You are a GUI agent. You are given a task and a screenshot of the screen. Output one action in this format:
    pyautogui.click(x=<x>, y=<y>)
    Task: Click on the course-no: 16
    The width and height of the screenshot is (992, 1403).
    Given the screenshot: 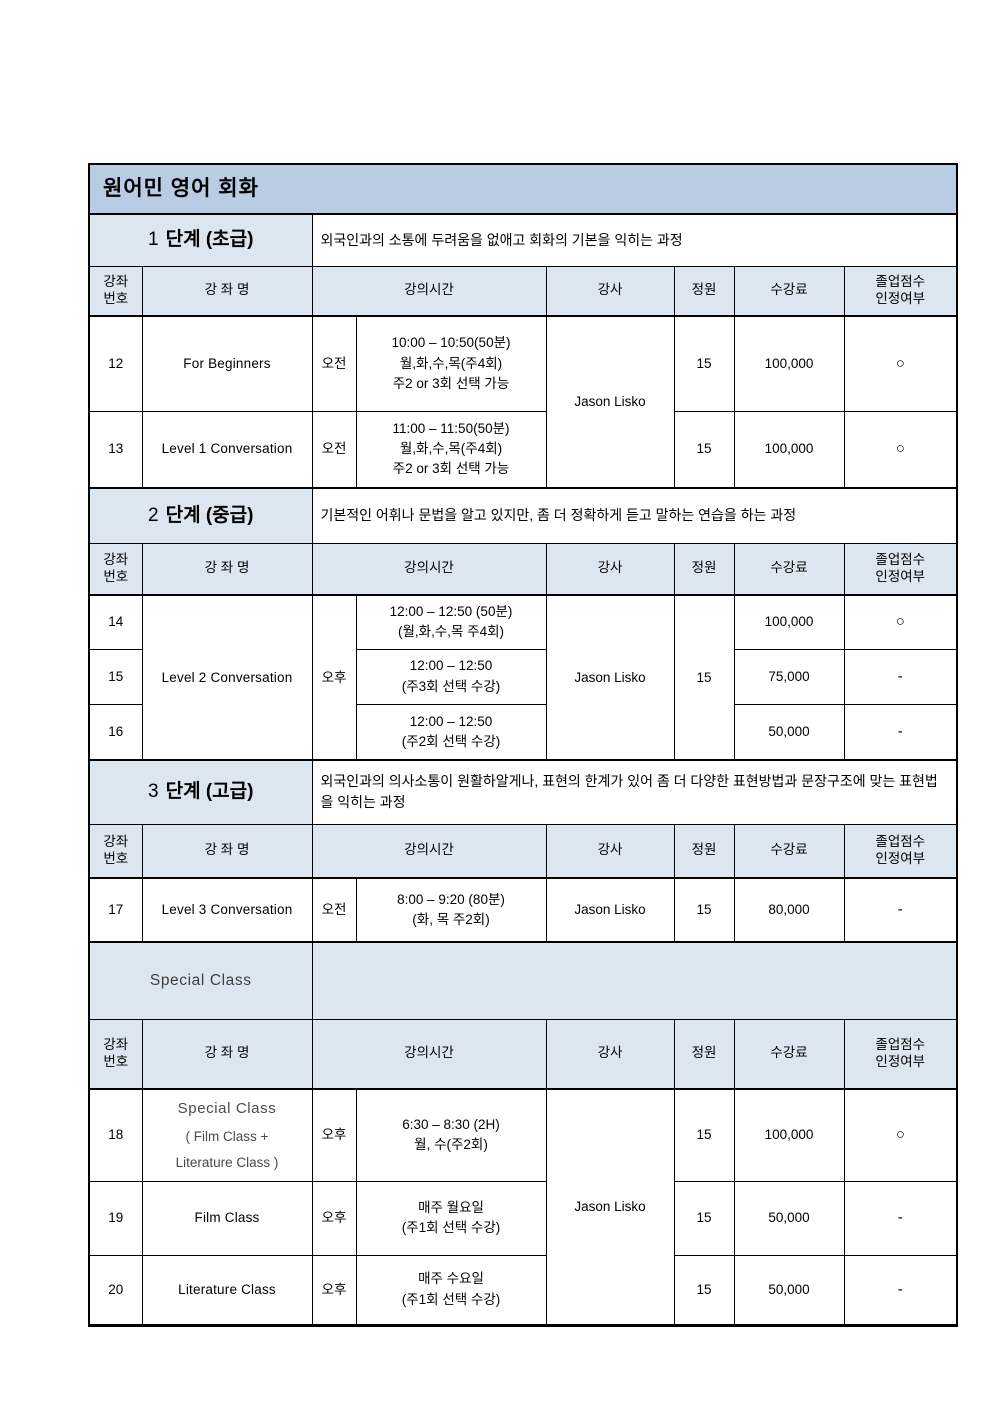 What is the action you would take?
    pyautogui.click(x=115, y=732)
    